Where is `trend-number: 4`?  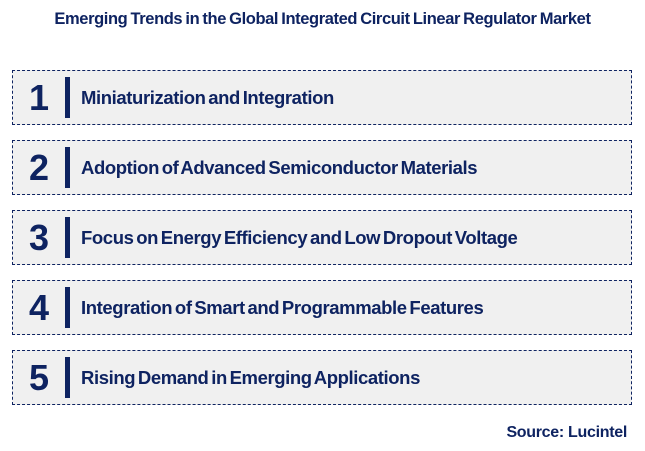 trend-number: 4 is located at coordinates (39, 307).